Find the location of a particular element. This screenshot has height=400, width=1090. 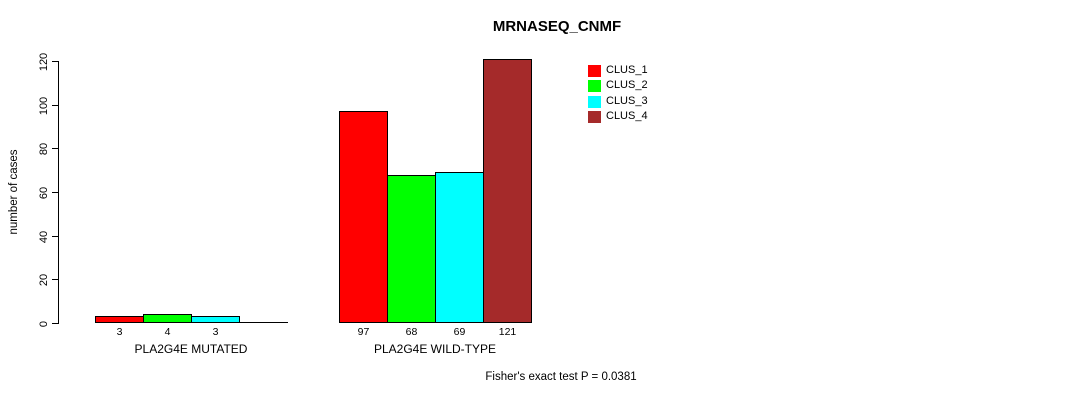

y-tick-label: 20 is located at coordinates (44, 279).